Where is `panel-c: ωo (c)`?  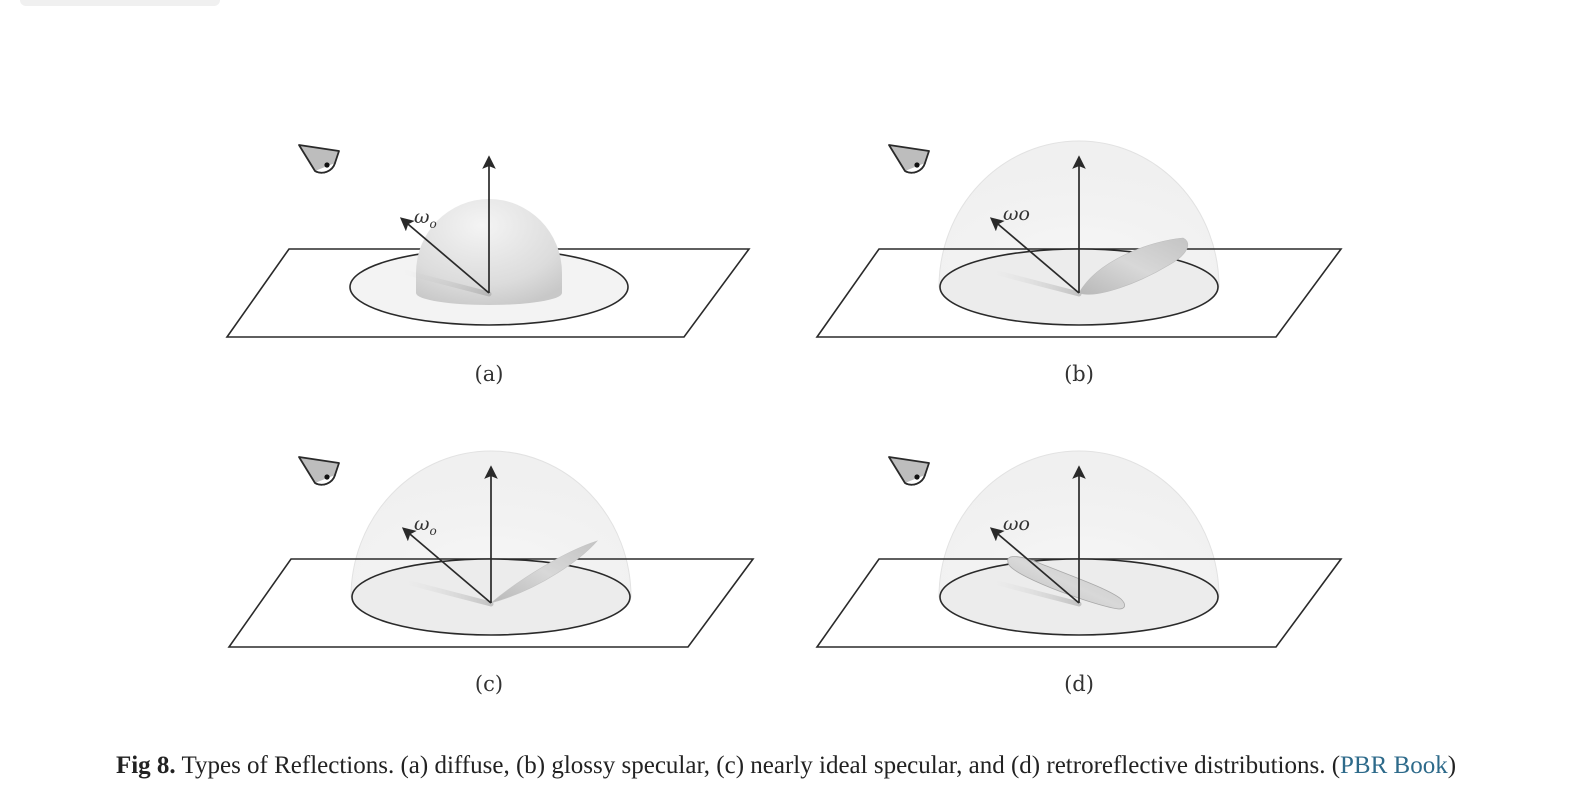 panel-c: ωo (c) is located at coordinates (491, 573).